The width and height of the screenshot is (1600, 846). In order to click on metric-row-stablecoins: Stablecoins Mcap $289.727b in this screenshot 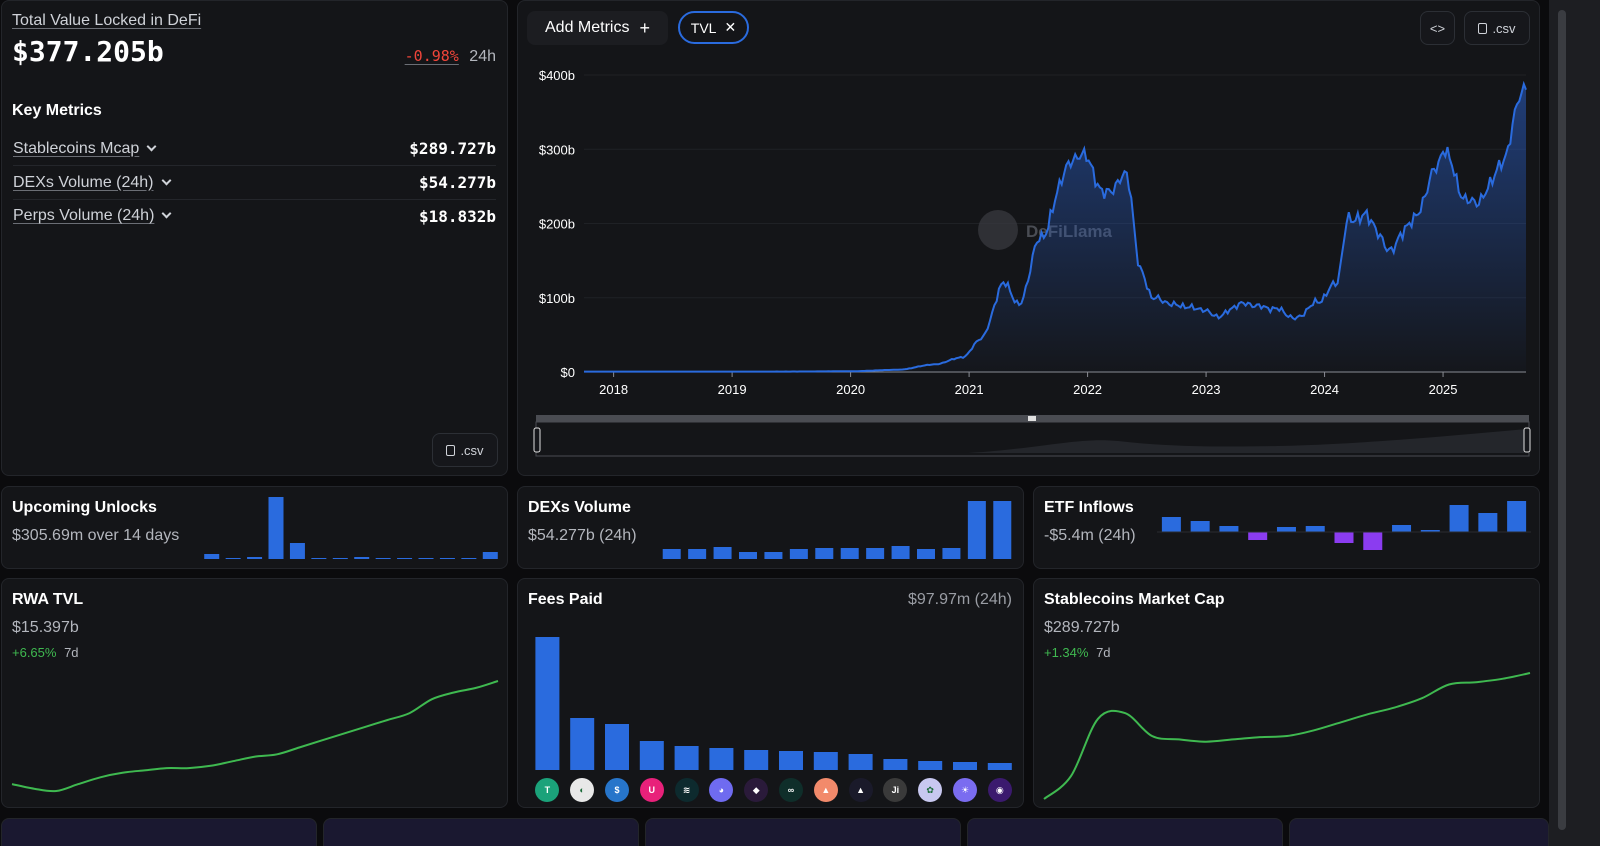, I will do `click(254, 149)`.